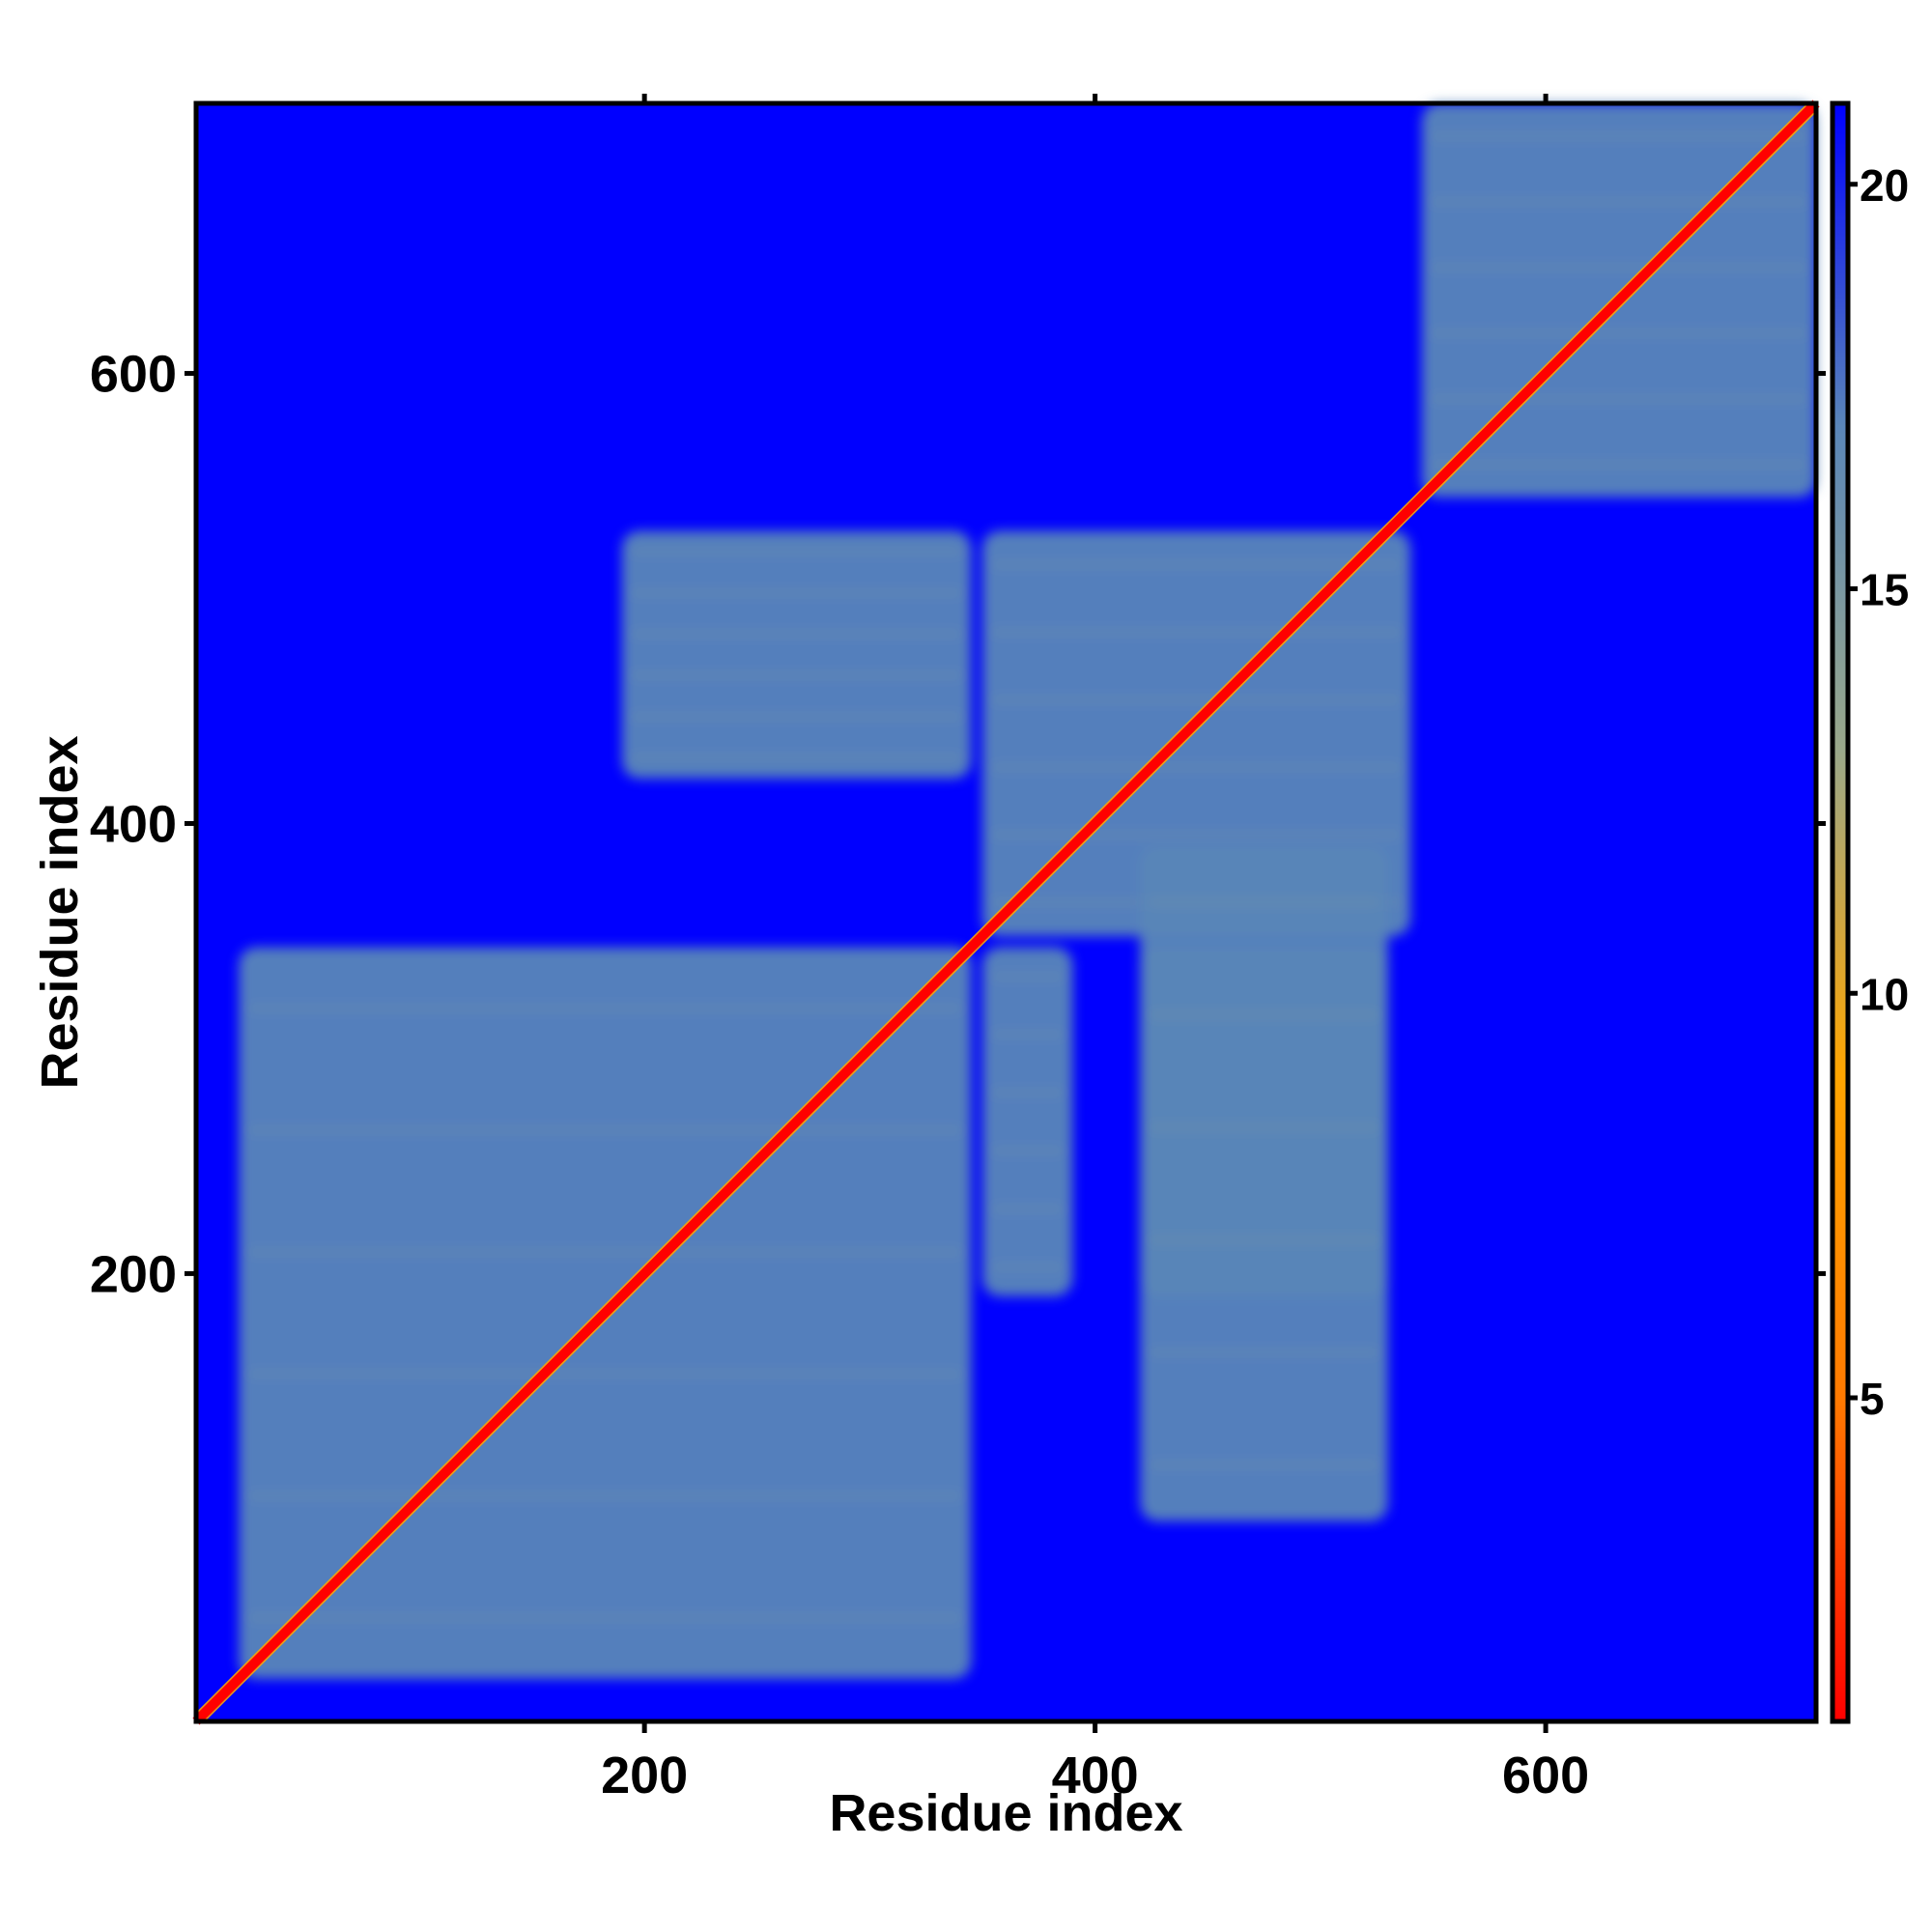  I want to click on colorbar-tick-label-15: 15, so click(1884, 590).